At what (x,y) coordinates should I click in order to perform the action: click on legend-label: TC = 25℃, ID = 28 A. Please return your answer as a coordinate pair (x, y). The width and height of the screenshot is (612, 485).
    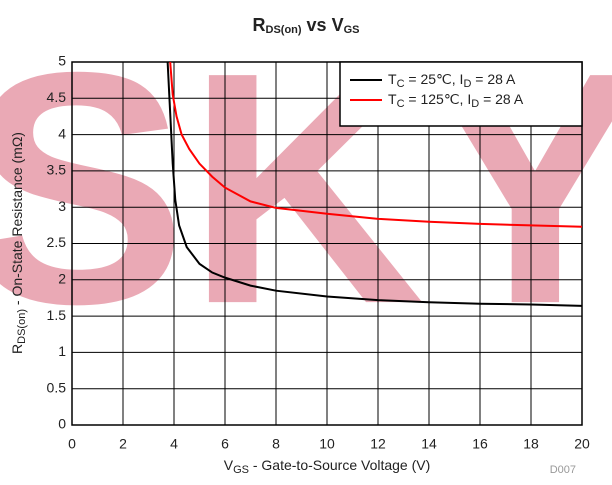
    Looking at the image, I should click on (452, 80).